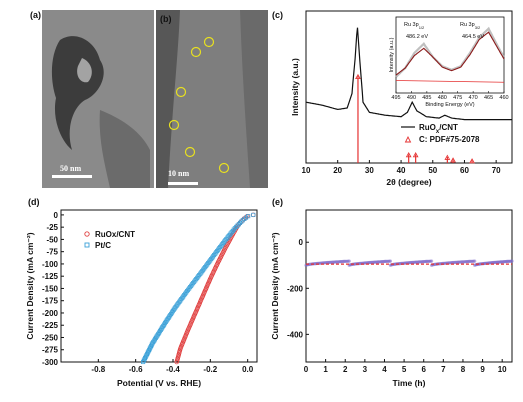 The height and width of the screenshot is (402, 523). What do you see at coordinates (496, 170) in the screenshot?
I see `x-tick-label: 70` at bounding box center [496, 170].